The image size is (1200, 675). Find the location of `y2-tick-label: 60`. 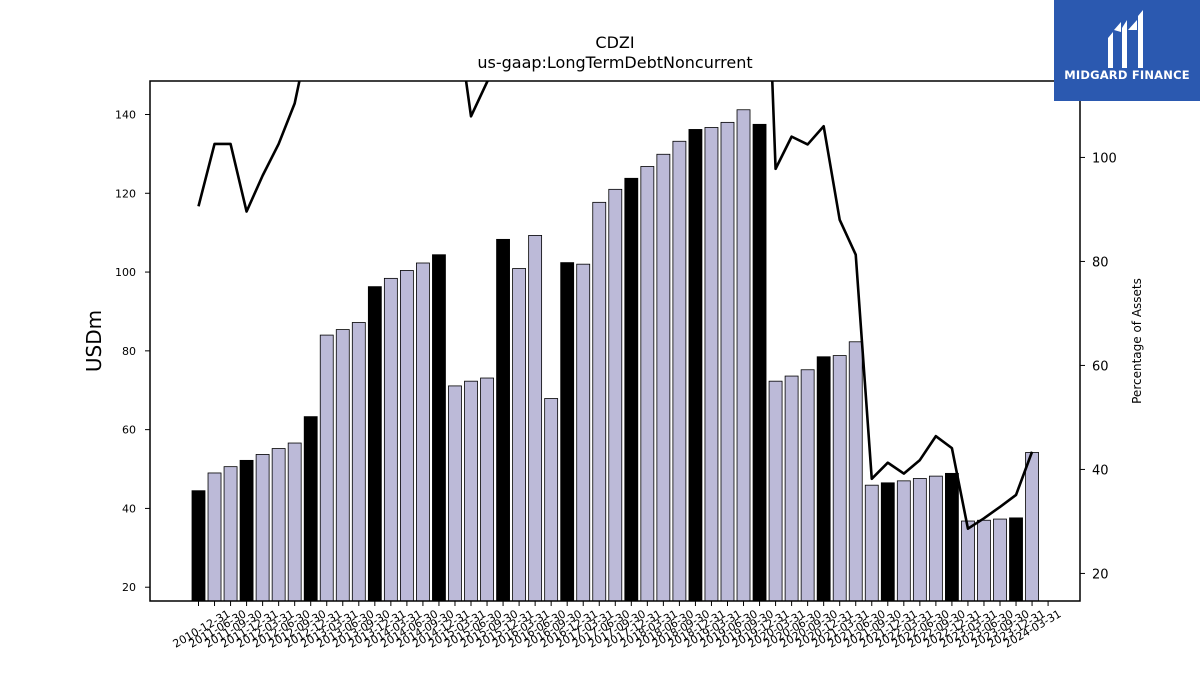

y2-tick-label: 60 is located at coordinates (1100, 366).